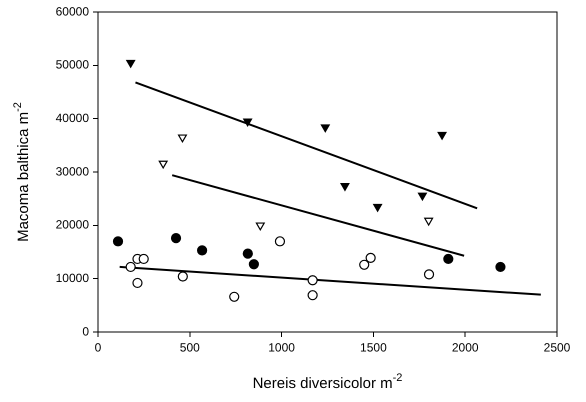  What do you see at coordinates (73, 277) in the screenshot?
I see `y-tick-label: 10000` at bounding box center [73, 277].